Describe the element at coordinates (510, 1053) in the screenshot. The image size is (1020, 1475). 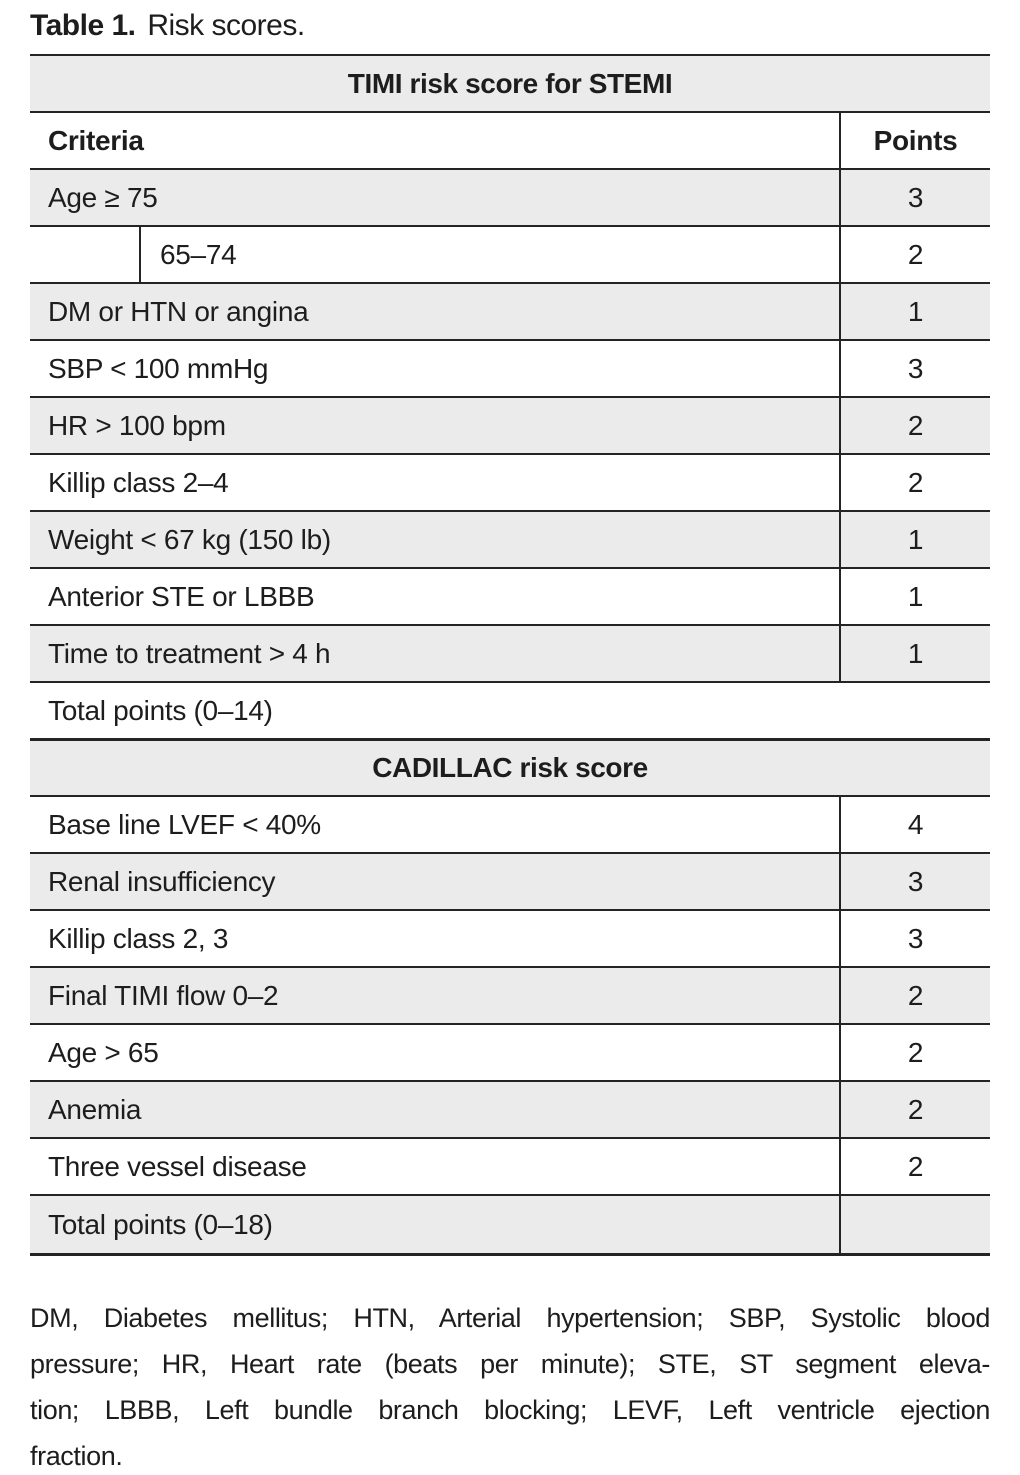
I see `table-row: Age > 65 2` at that location.